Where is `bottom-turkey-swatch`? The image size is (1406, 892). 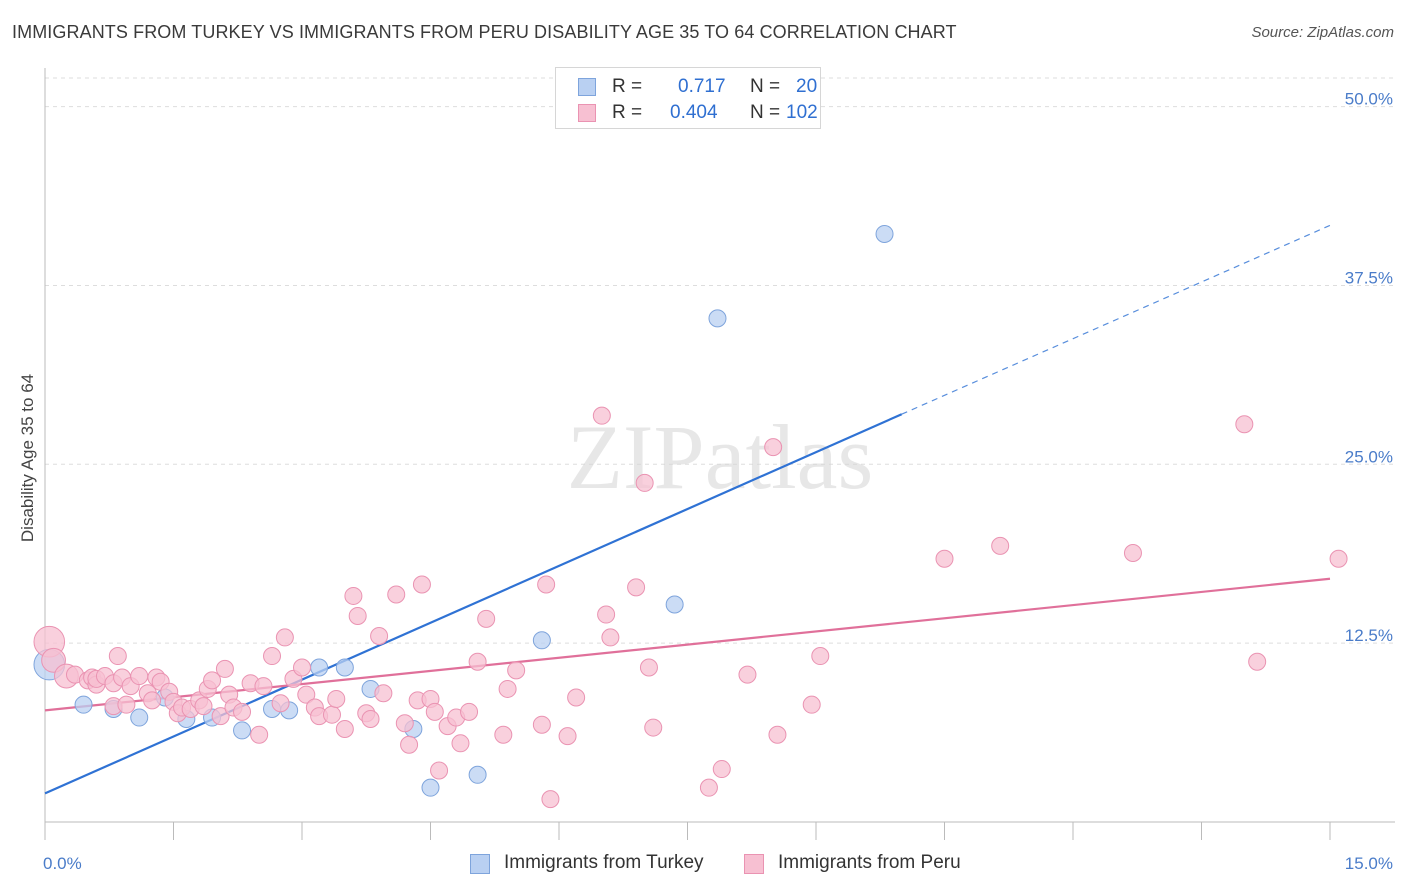
bottom-turkey-swatch is located at coordinates (480, 864).